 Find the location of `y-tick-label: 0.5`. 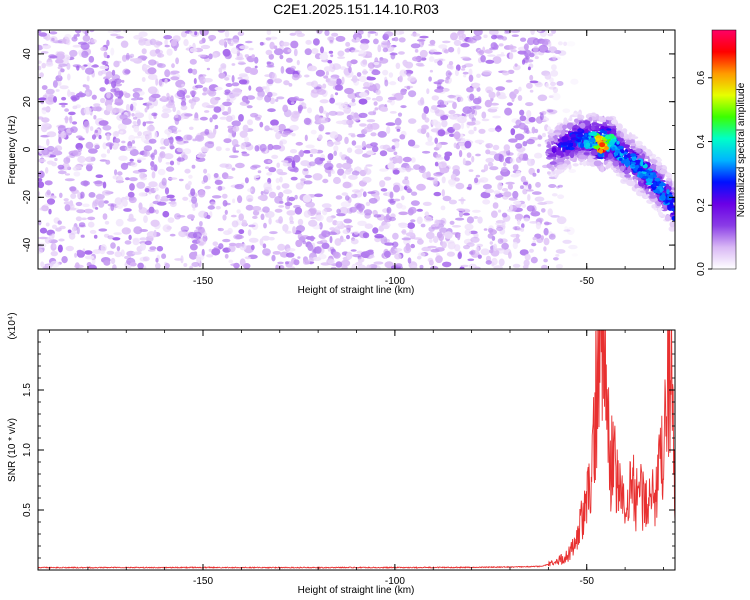

y-tick-label: 0.5 is located at coordinates (27, 510).